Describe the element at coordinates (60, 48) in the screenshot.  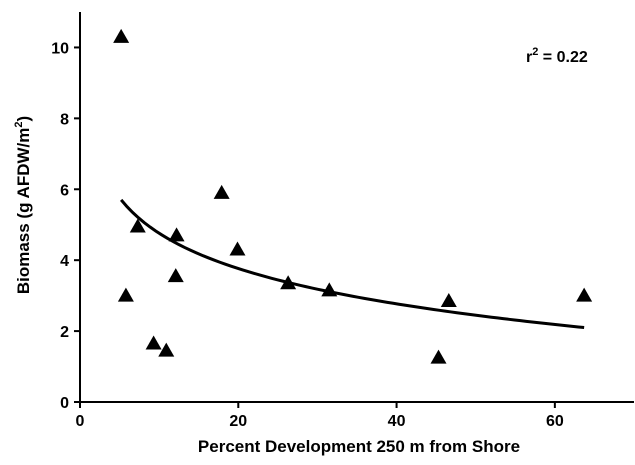
I see `y-tick-label: 10` at that location.